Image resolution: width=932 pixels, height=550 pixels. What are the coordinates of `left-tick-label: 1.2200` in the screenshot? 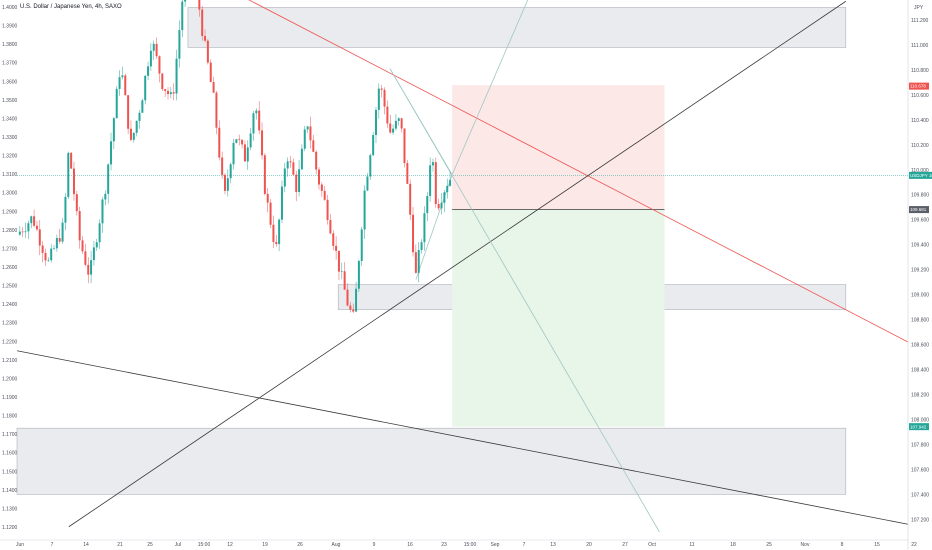 It's located at (10, 342).